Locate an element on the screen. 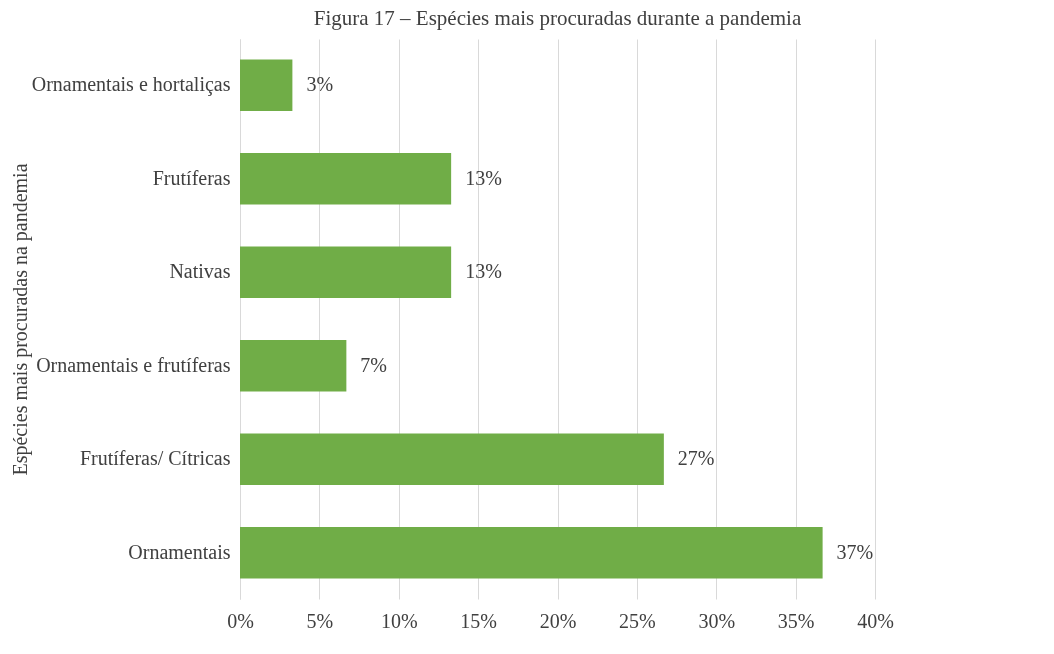 The height and width of the screenshot is (654, 1054). data-label: 27% is located at coordinates (696, 458).